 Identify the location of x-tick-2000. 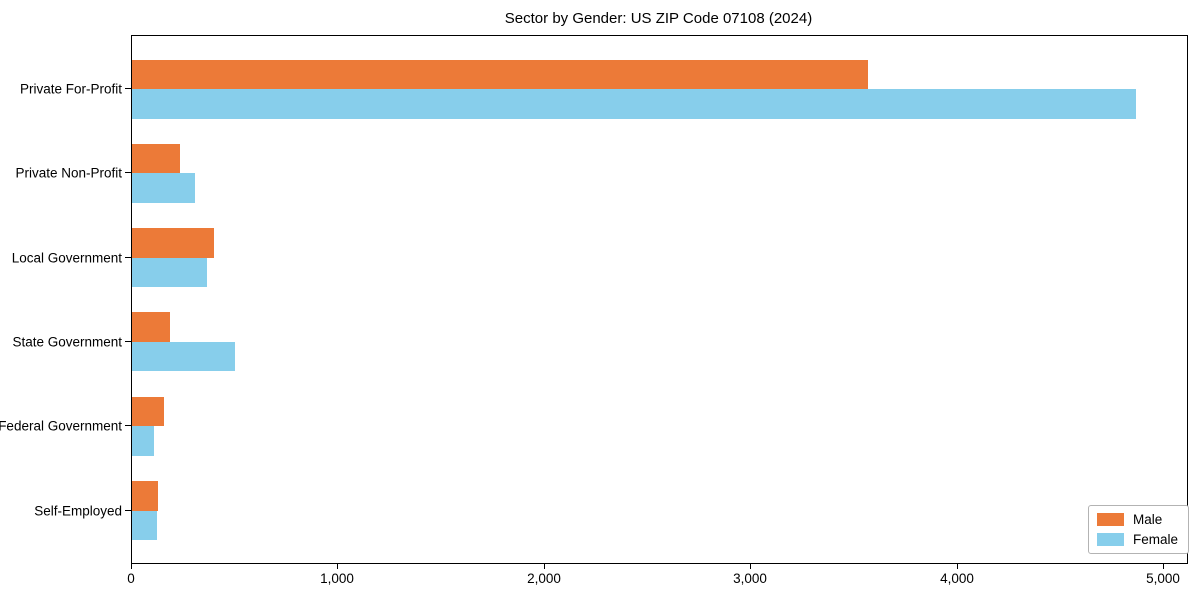
(544, 566).